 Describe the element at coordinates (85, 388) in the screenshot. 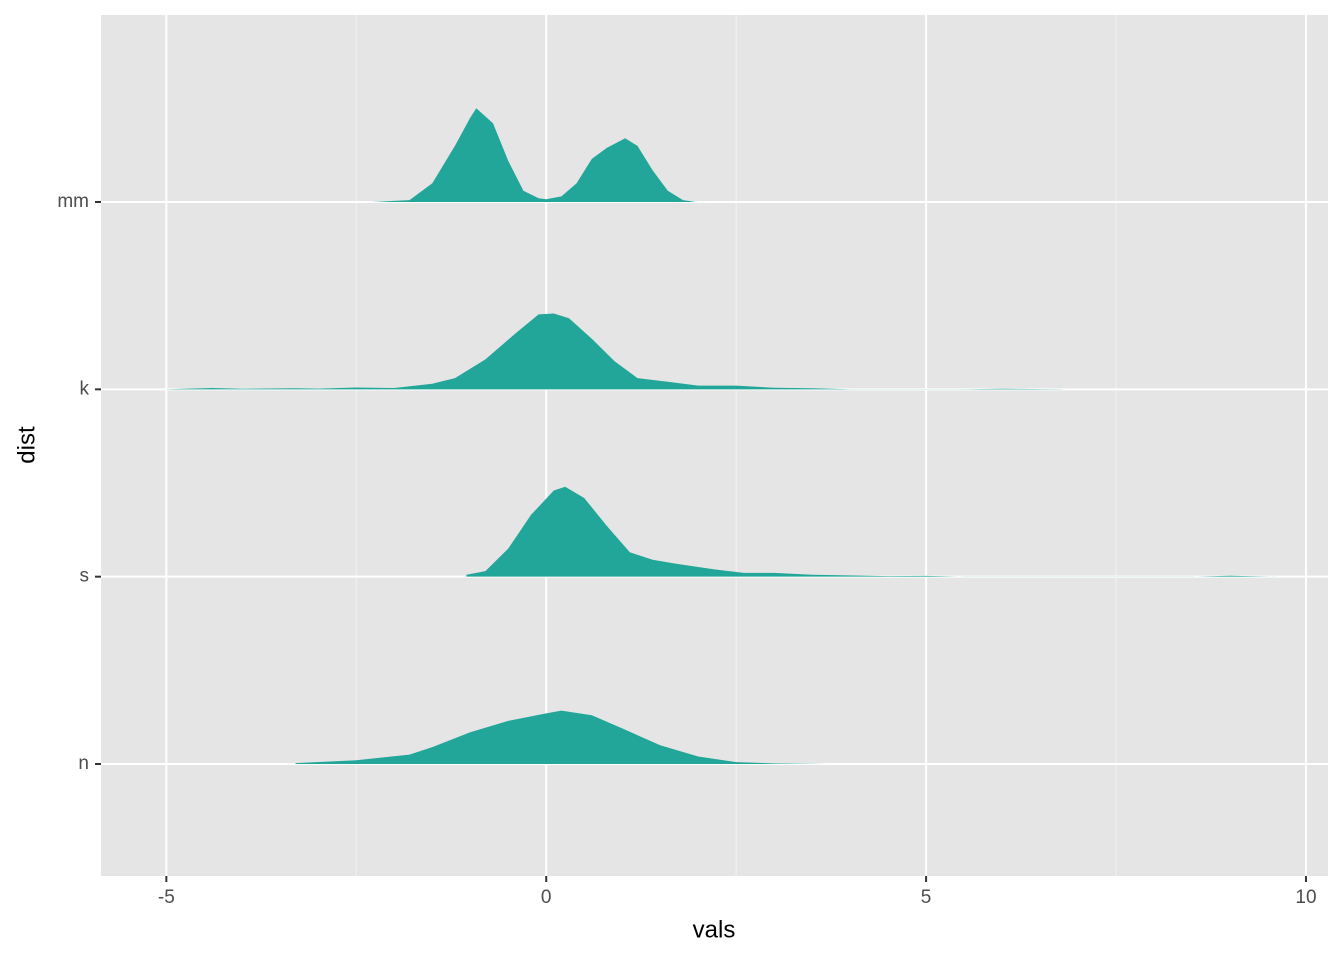

I see `y-tick-label: k` at that location.